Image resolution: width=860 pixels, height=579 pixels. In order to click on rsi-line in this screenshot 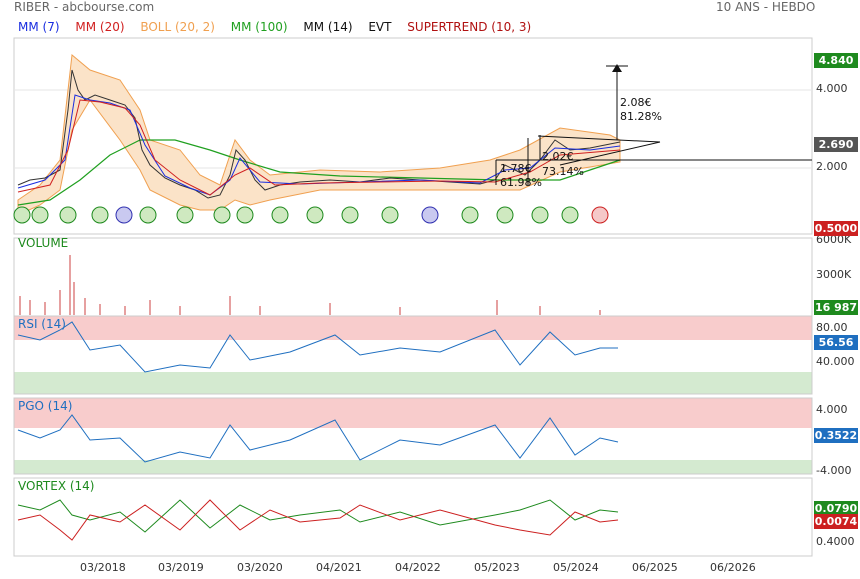, I will do `click(317, 347)`.